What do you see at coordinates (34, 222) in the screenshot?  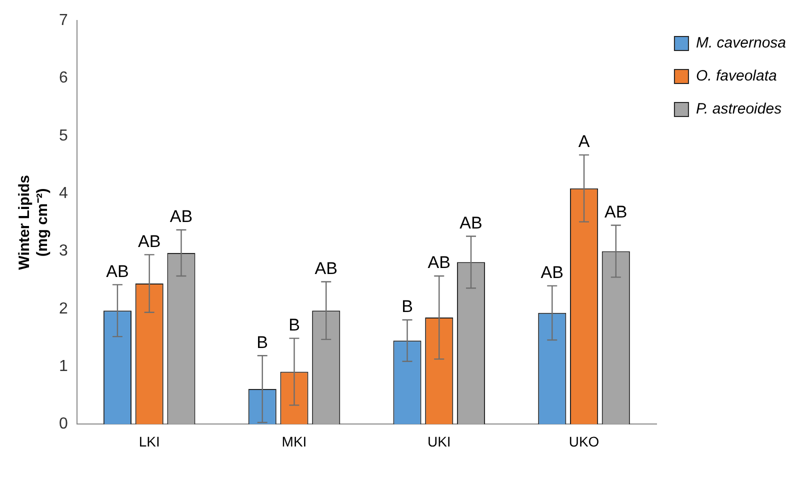 I see `y-axis-title: Winter Lipids (mg cm⁻²)` at bounding box center [34, 222].